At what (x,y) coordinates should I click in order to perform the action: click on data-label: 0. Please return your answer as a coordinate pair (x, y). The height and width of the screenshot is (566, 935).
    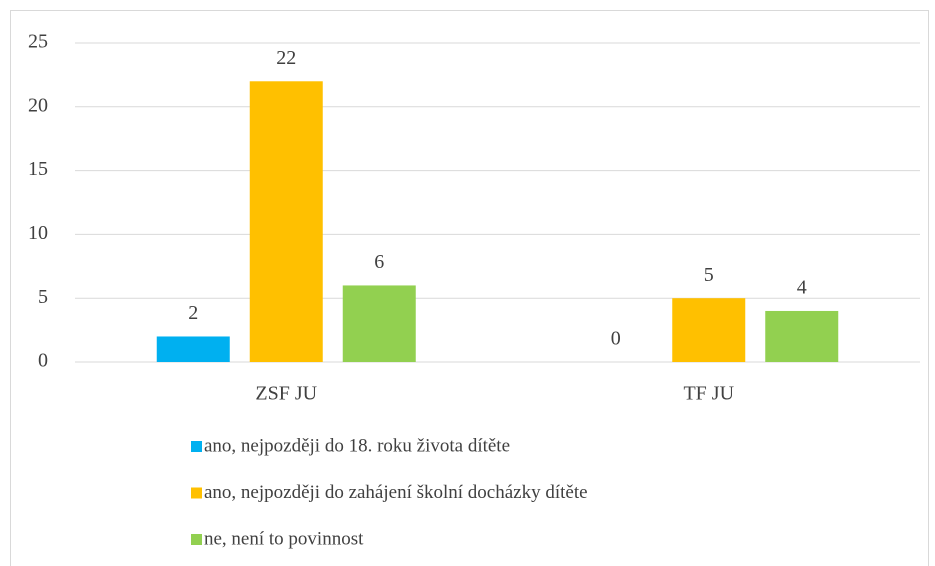
    Looking at the image, I should click on (616, 339).